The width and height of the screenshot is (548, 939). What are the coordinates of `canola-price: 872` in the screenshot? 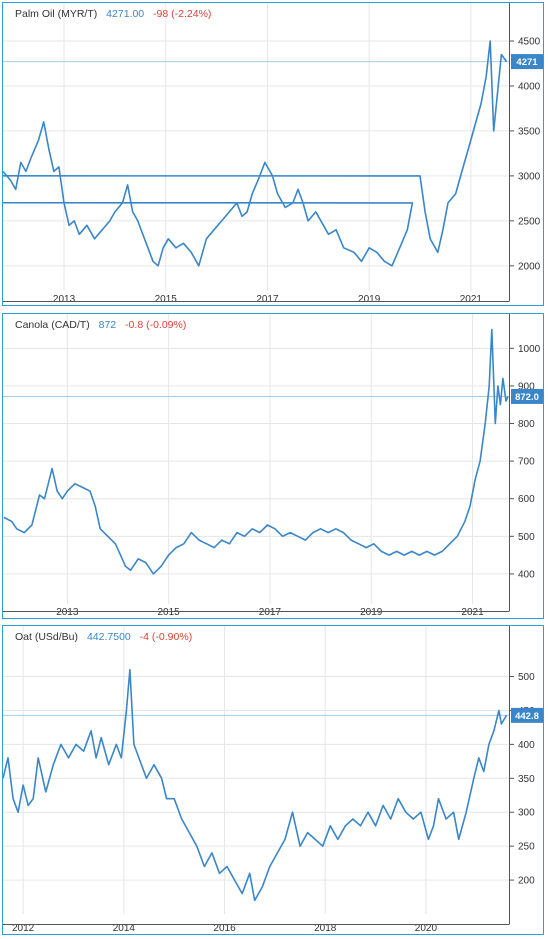 It's located at (107, 325).